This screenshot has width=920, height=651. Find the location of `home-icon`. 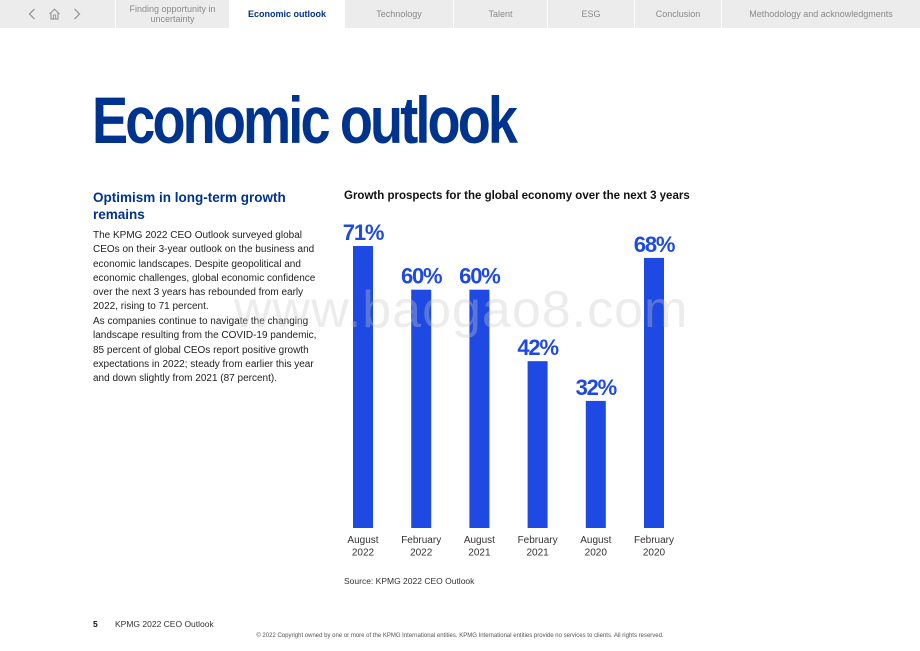

home-icon is located at coordinates (54, 14).